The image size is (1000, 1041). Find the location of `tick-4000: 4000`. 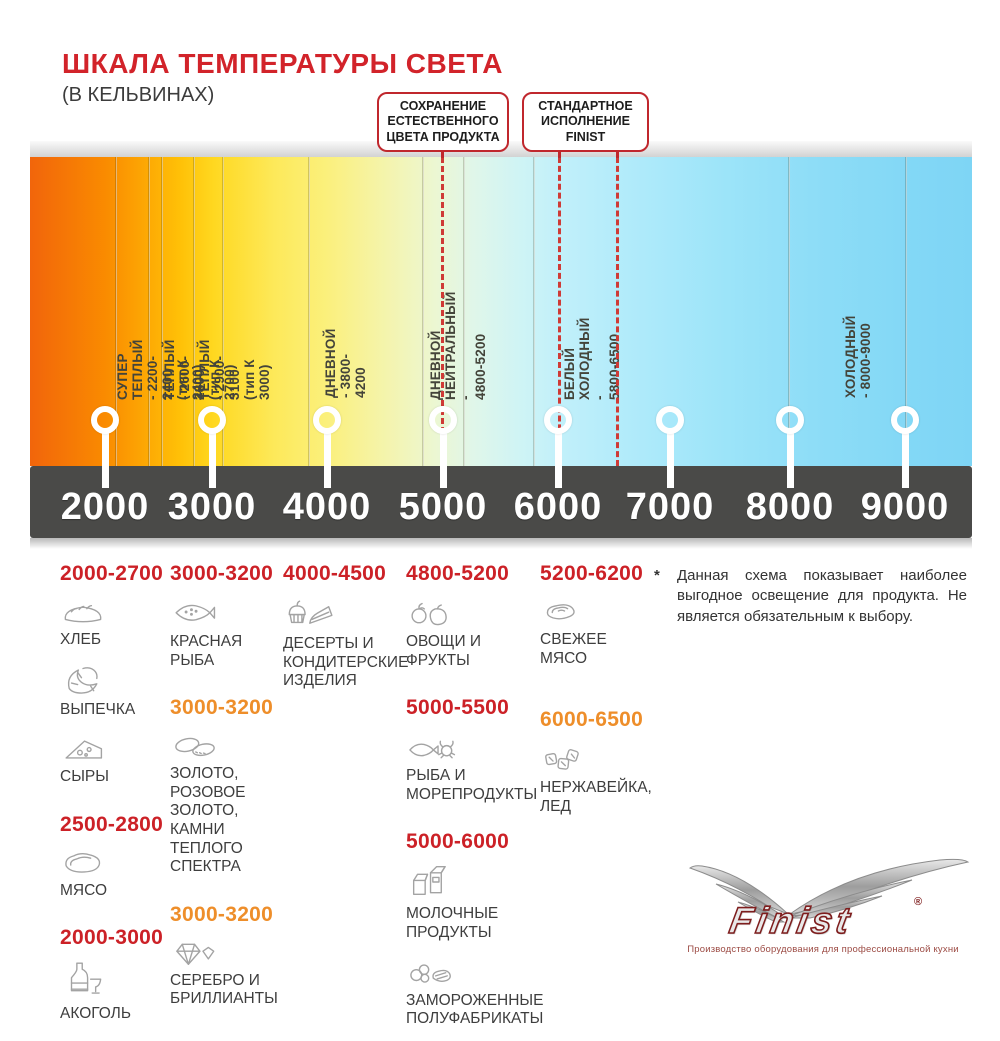

tick-4000: 4000 is located at coordinates (327, 507).